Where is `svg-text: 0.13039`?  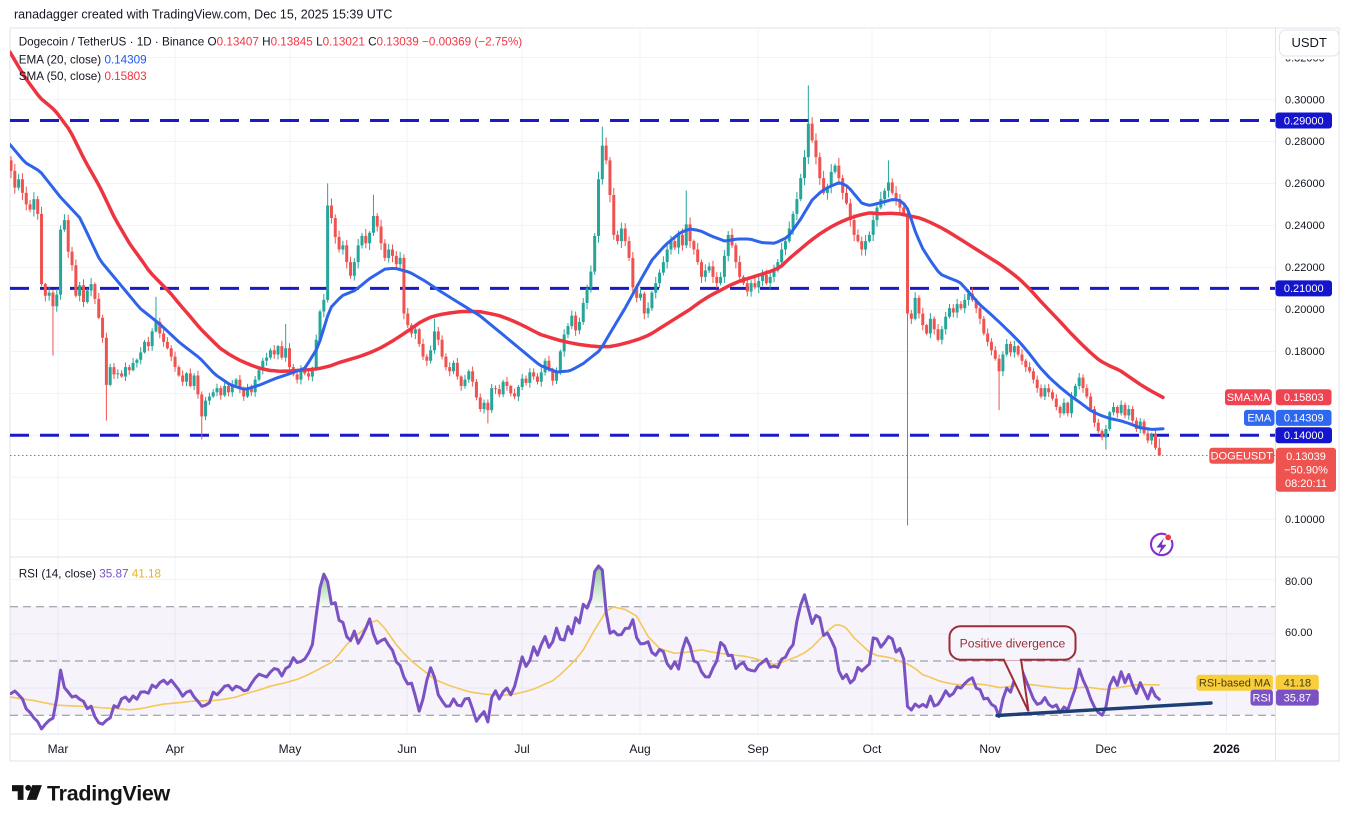 svg-text: 0.13039 is located at coordinates (1306, 457).